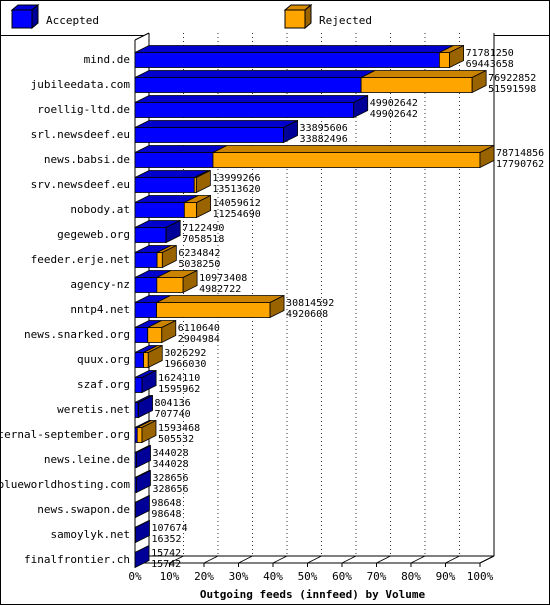 The image size is (550, 605). I want to click on x-axis-label: Outgoing feeds (innfeed) by Volume, so click(313, 594).